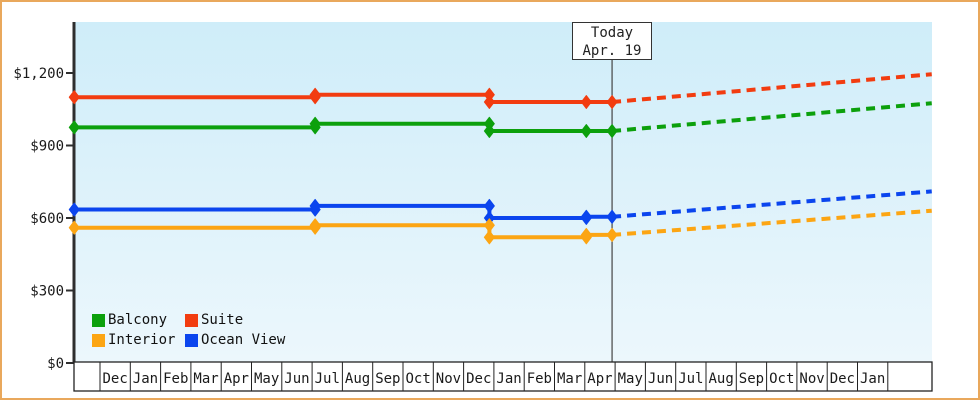 This screenshot has height=400, width=980. I want to click on series-balcony, so click(500, 119).